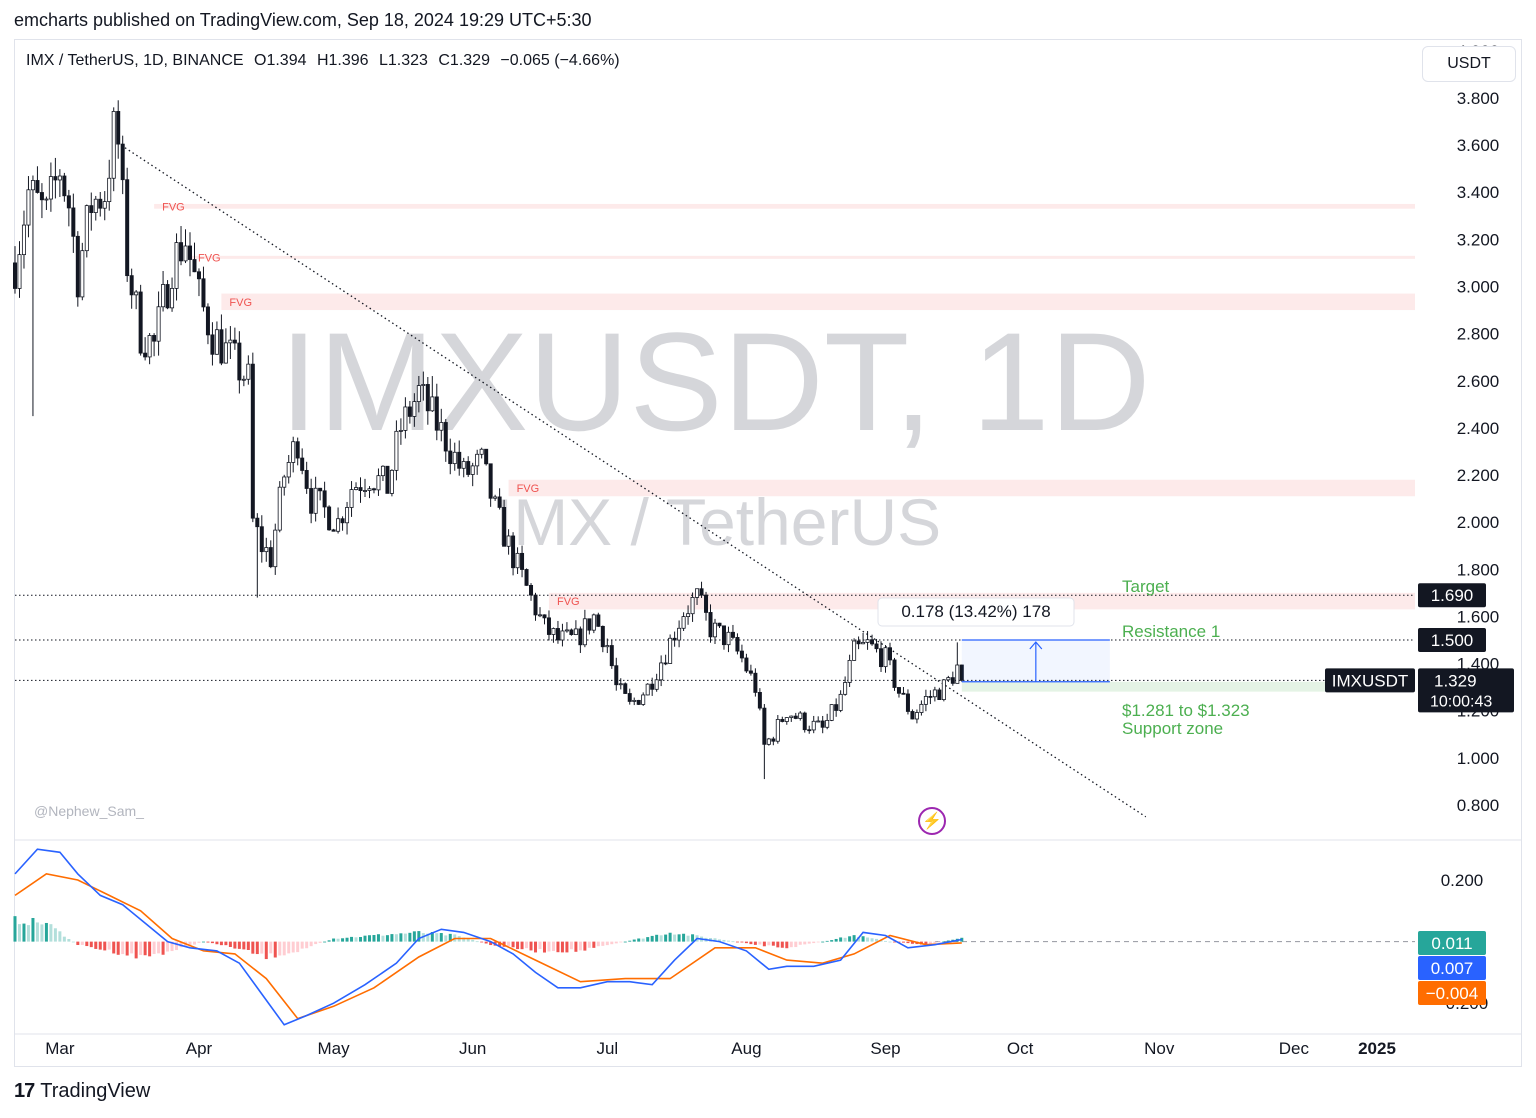 The image size is (1536, 1118). I want to click on watermark-main: IMXUSDT, 1D, so click(714, 381).